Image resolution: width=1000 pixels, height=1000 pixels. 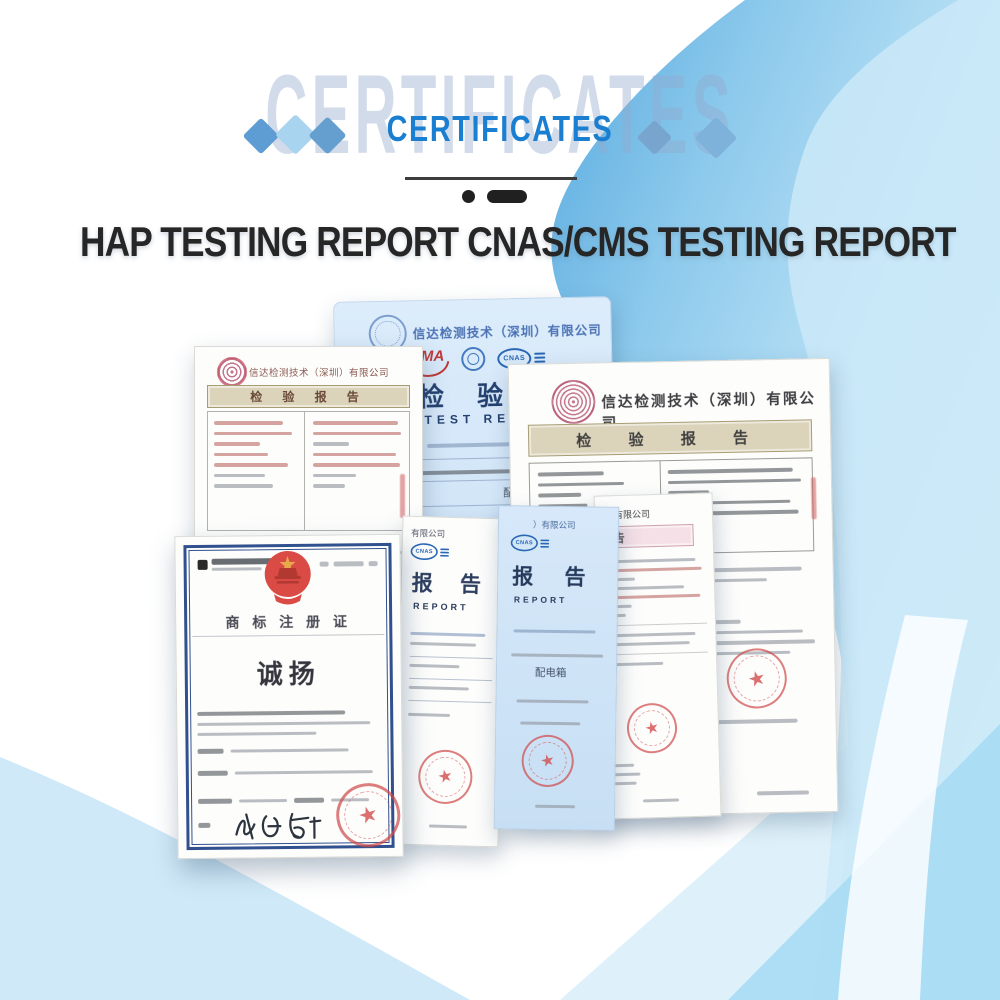 What do you see at coordinates (278, 826) in the screenshot?
I see `signature-handwriting` at bounding box center [278, 826].